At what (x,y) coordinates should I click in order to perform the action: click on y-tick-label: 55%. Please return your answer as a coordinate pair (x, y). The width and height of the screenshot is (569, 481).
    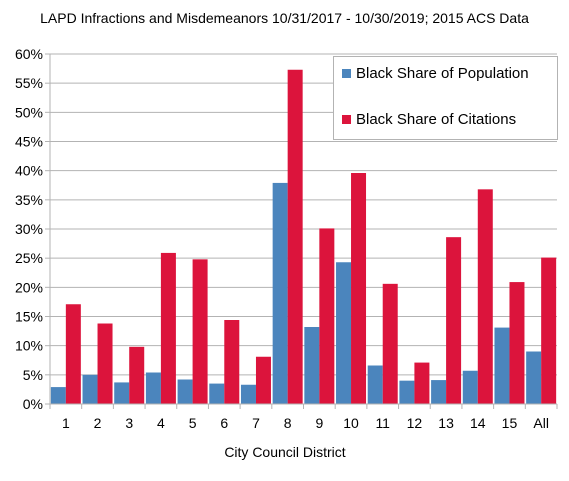
    Looking at the image, I should click on (29, 83).